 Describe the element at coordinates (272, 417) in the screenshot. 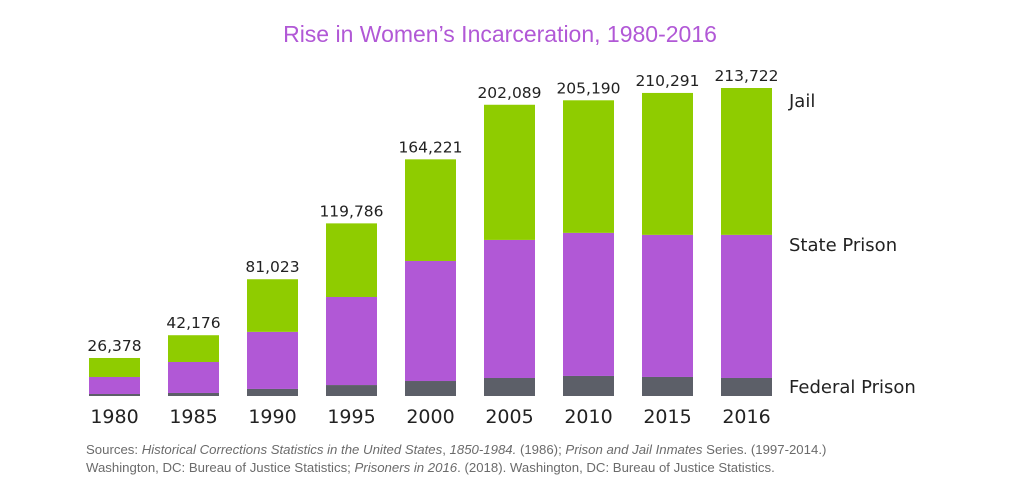

I see `x-tick-1990: 1990` at that location.